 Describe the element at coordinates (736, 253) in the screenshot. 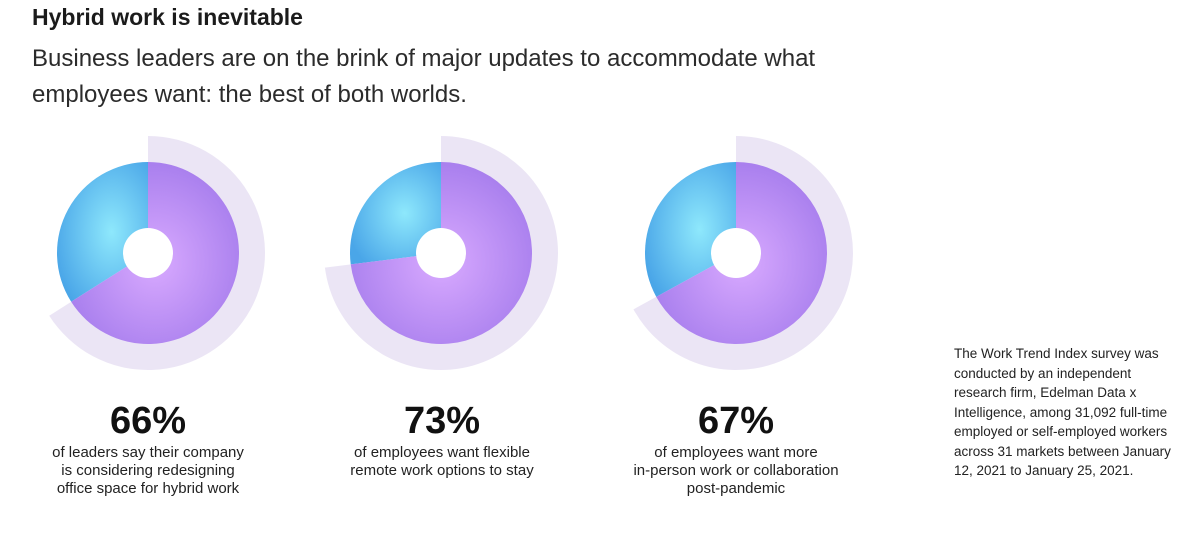

I see `donut-3-hole` at that location.